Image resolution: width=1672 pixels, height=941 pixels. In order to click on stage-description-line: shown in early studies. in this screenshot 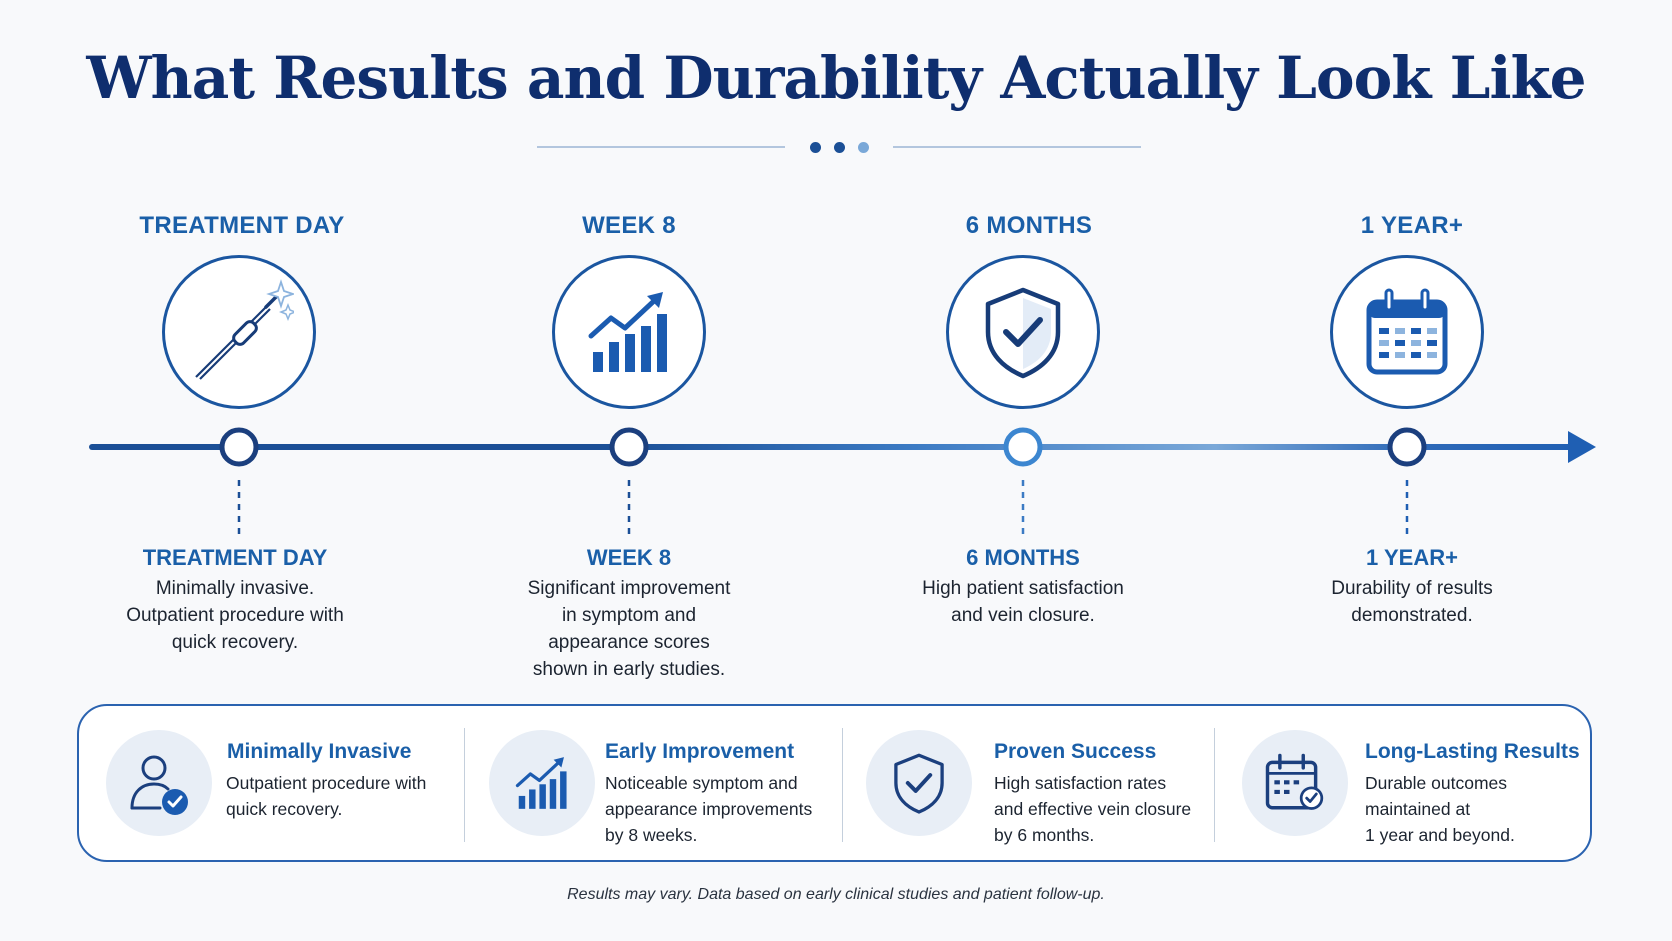, I will do `click(629, 669)`.